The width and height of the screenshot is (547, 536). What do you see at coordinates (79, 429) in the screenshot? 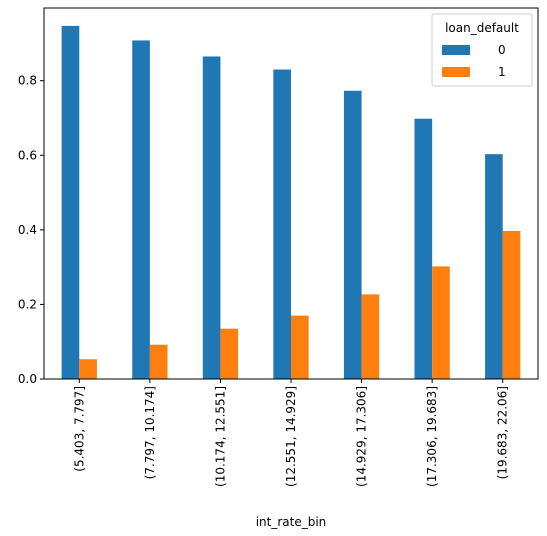
I see `x-tick-label: (5.403, 7.797]` at bounding box center [79, 429].